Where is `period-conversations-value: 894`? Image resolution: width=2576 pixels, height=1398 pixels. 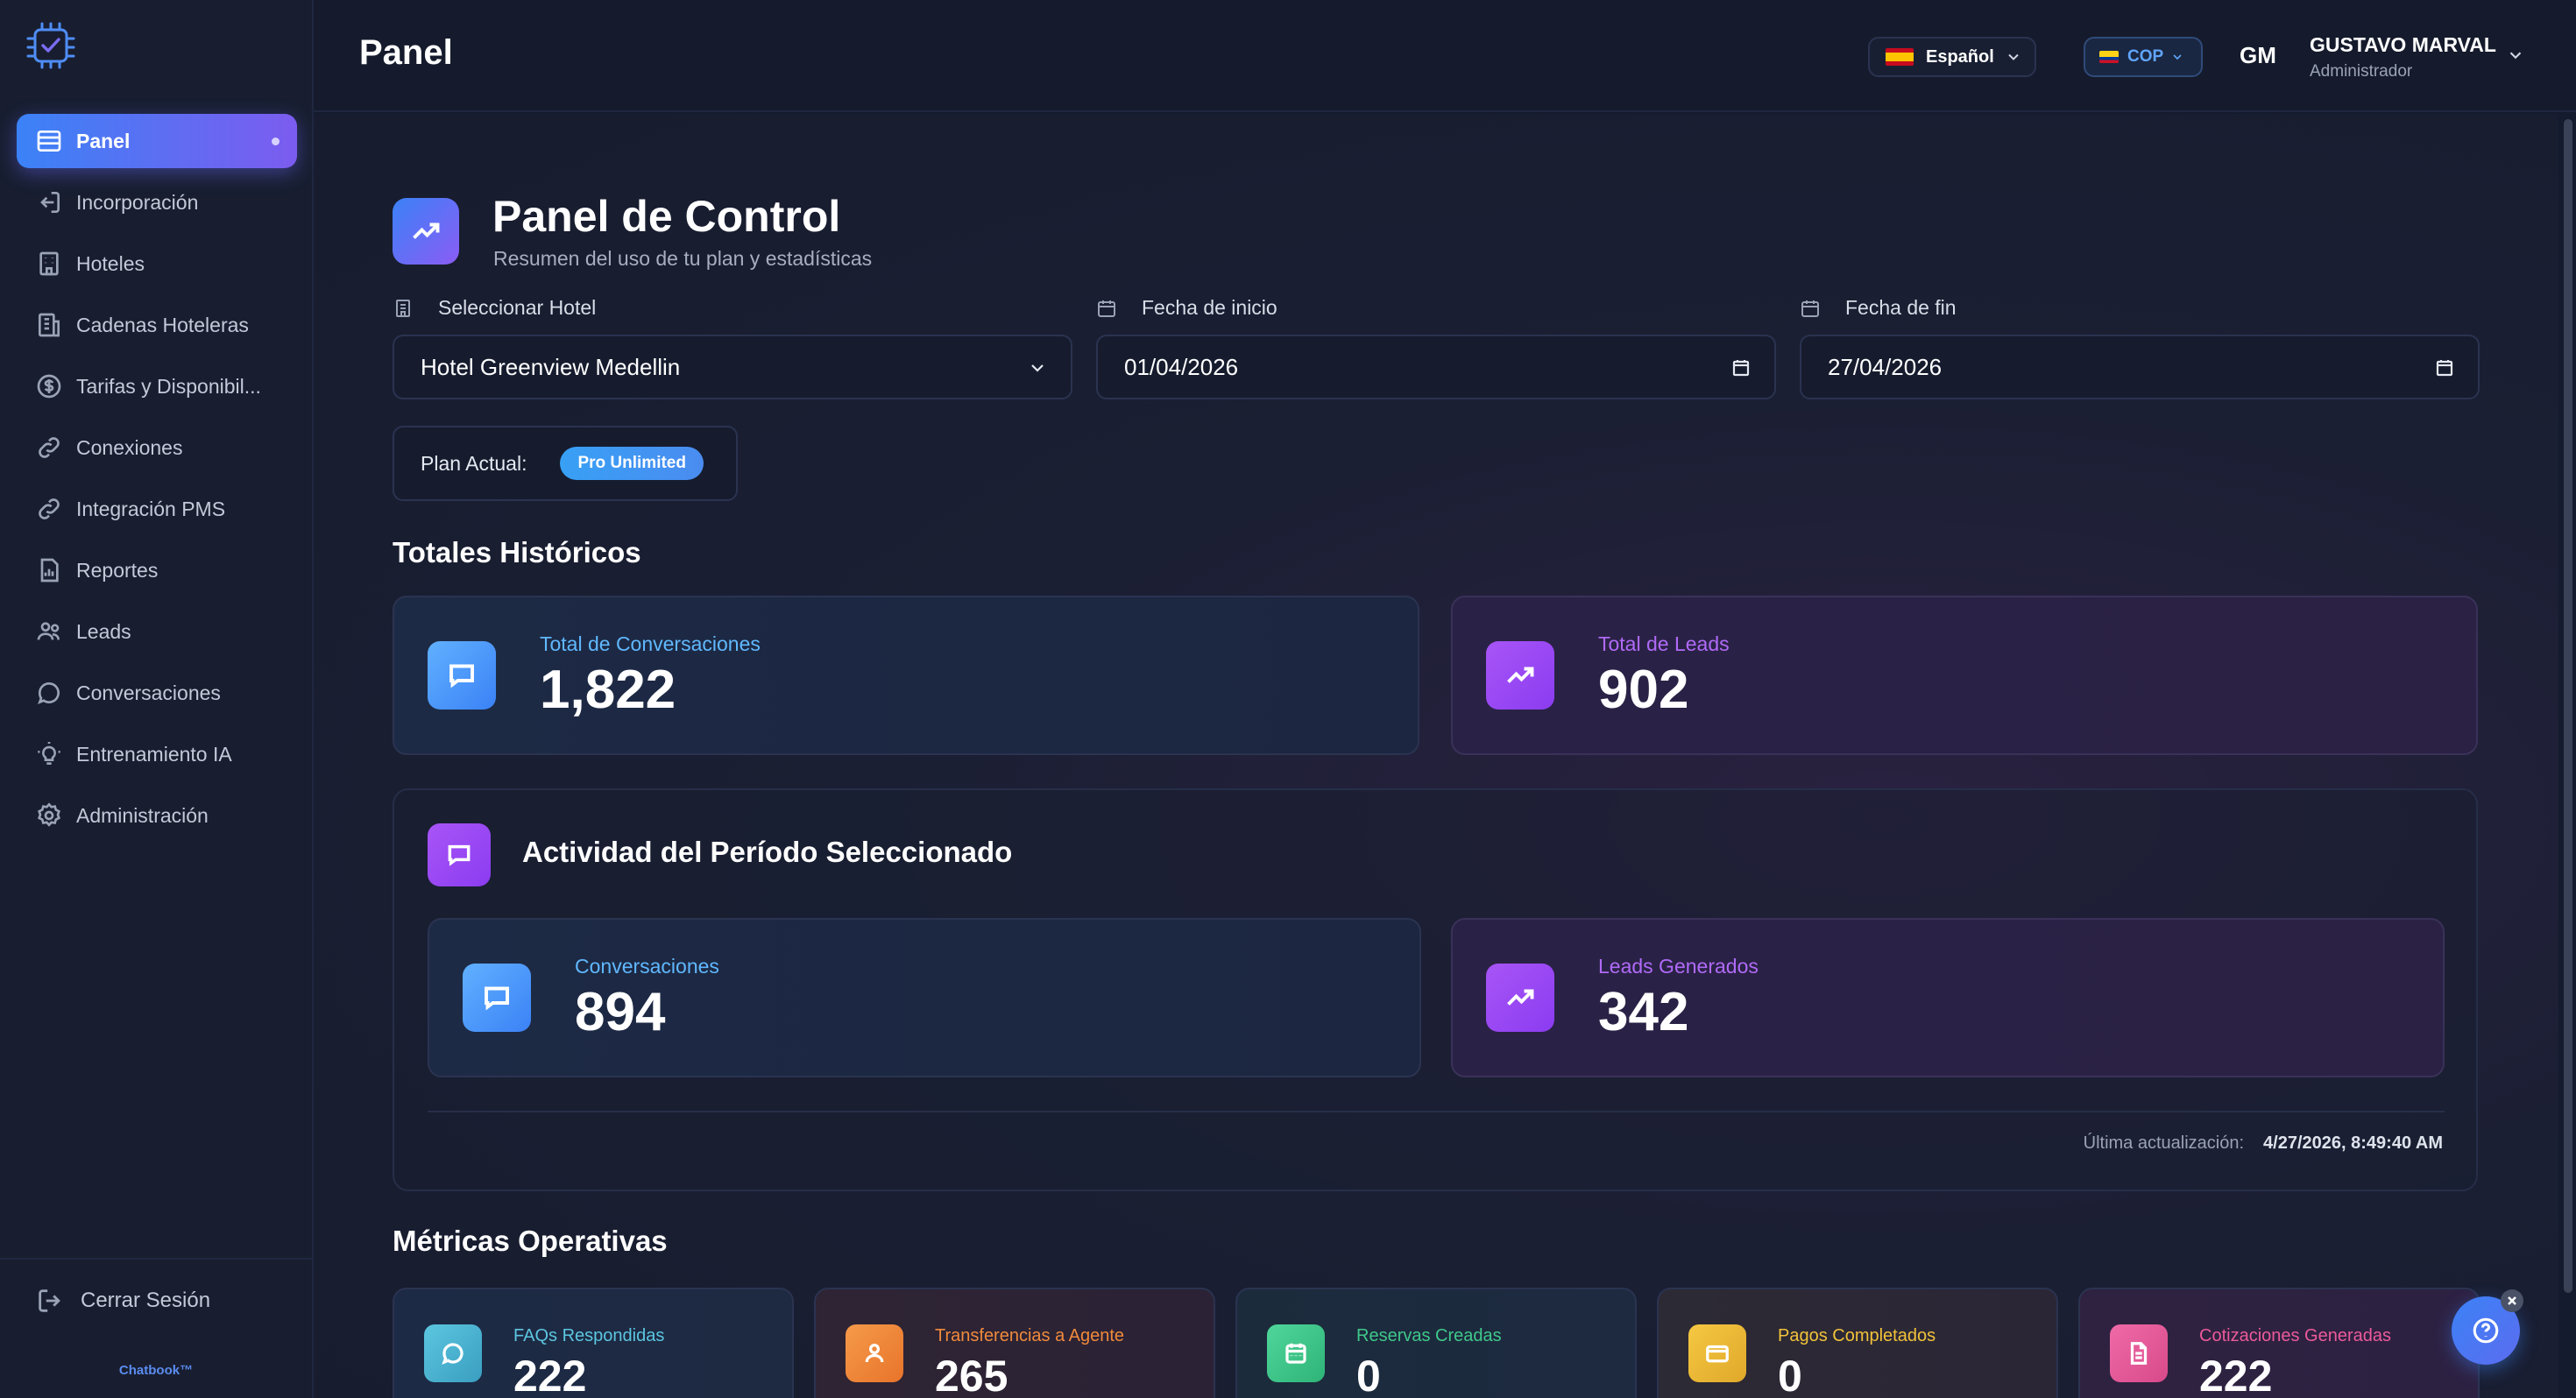
period-conversations-value: 894 is located at coordinates (620, 1012).